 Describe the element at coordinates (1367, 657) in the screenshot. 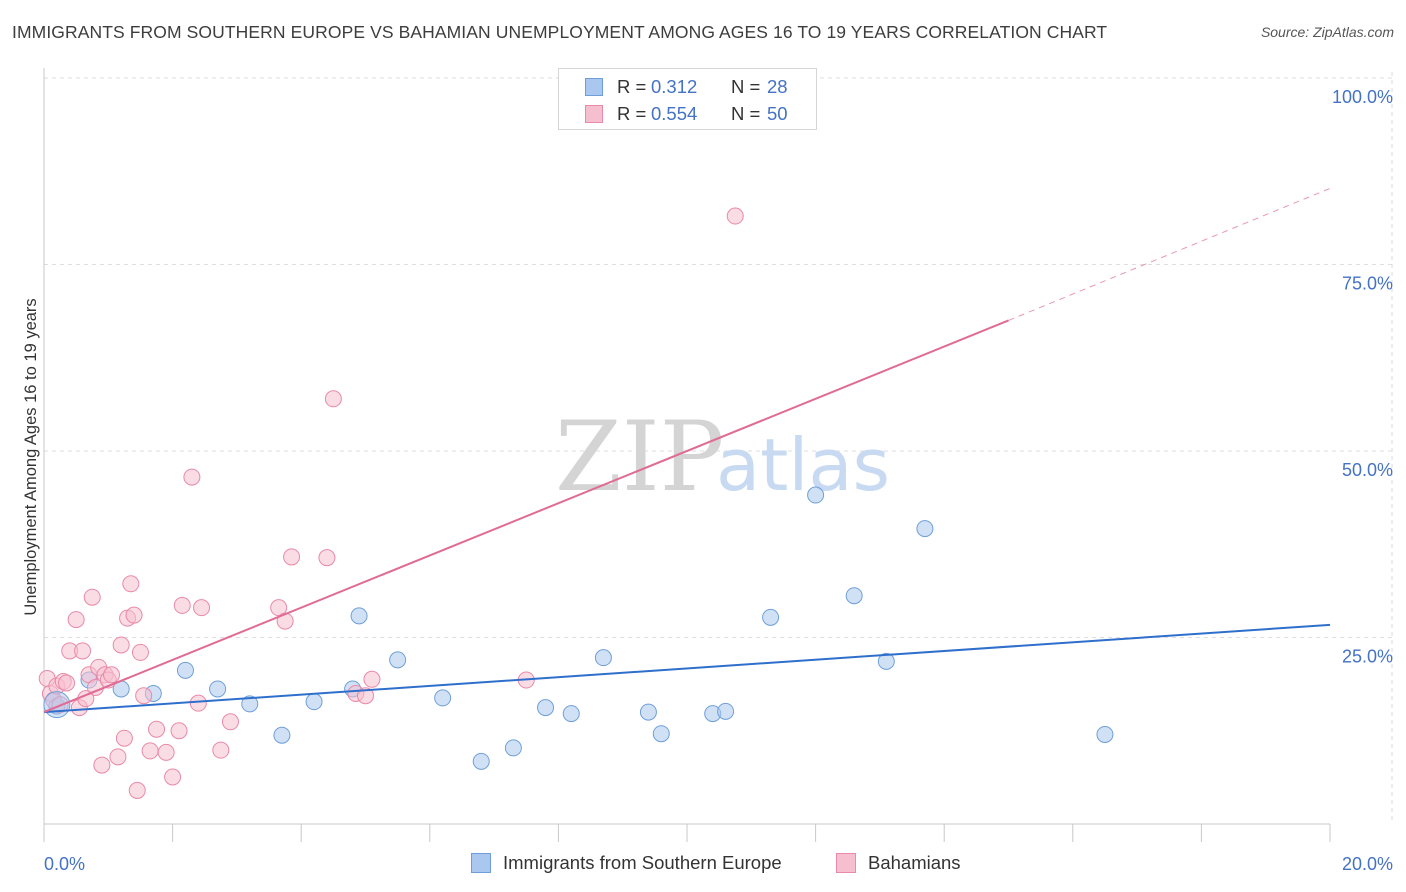

I see `y-tick-label: 25.0%` at that location.